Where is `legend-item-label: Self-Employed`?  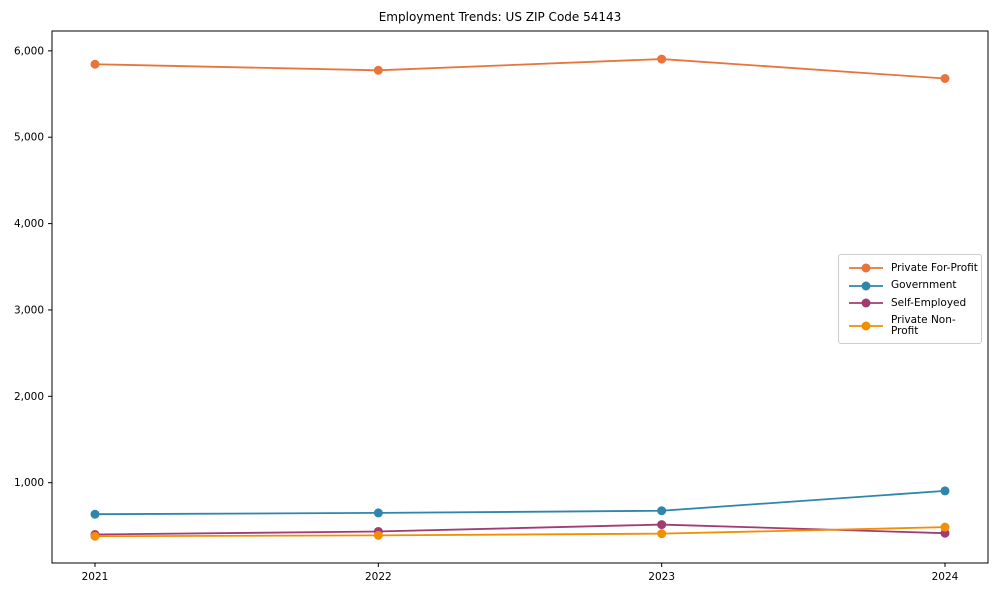
legend-item-label: Self-Employed is located at coordinates (929, 303).